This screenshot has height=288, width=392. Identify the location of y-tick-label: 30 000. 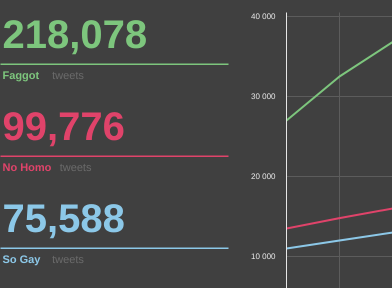
(263, 96).